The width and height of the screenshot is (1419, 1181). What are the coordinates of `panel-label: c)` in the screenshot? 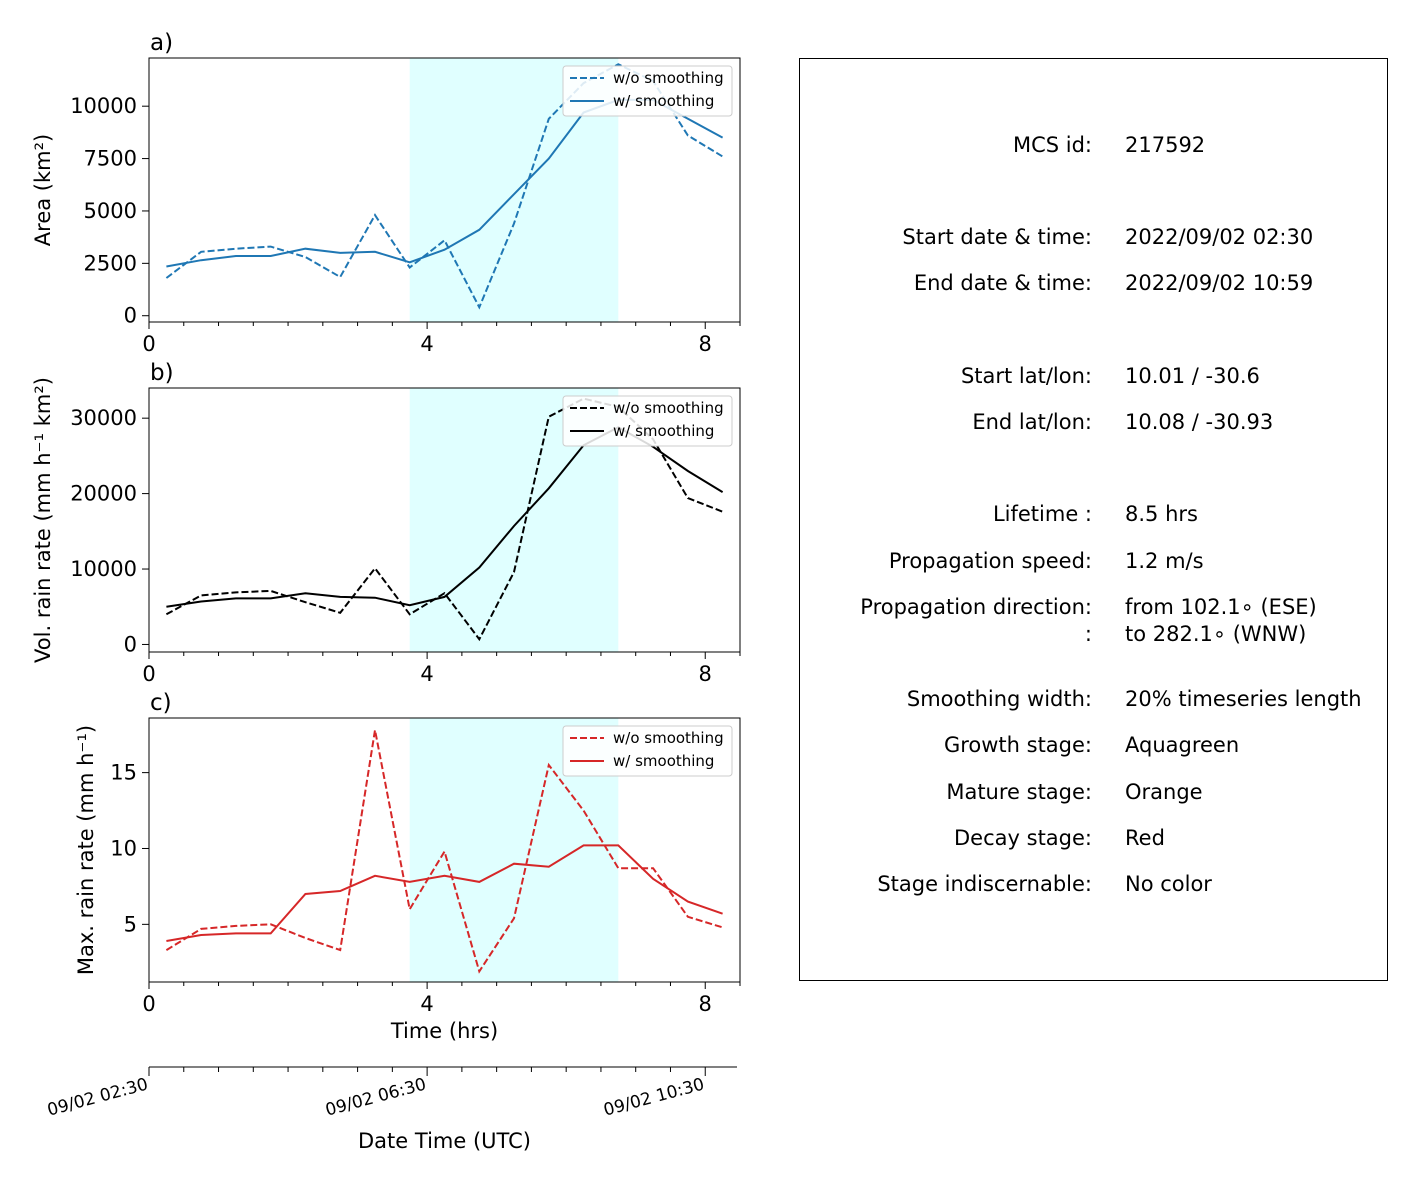 It's located at (161, 703).